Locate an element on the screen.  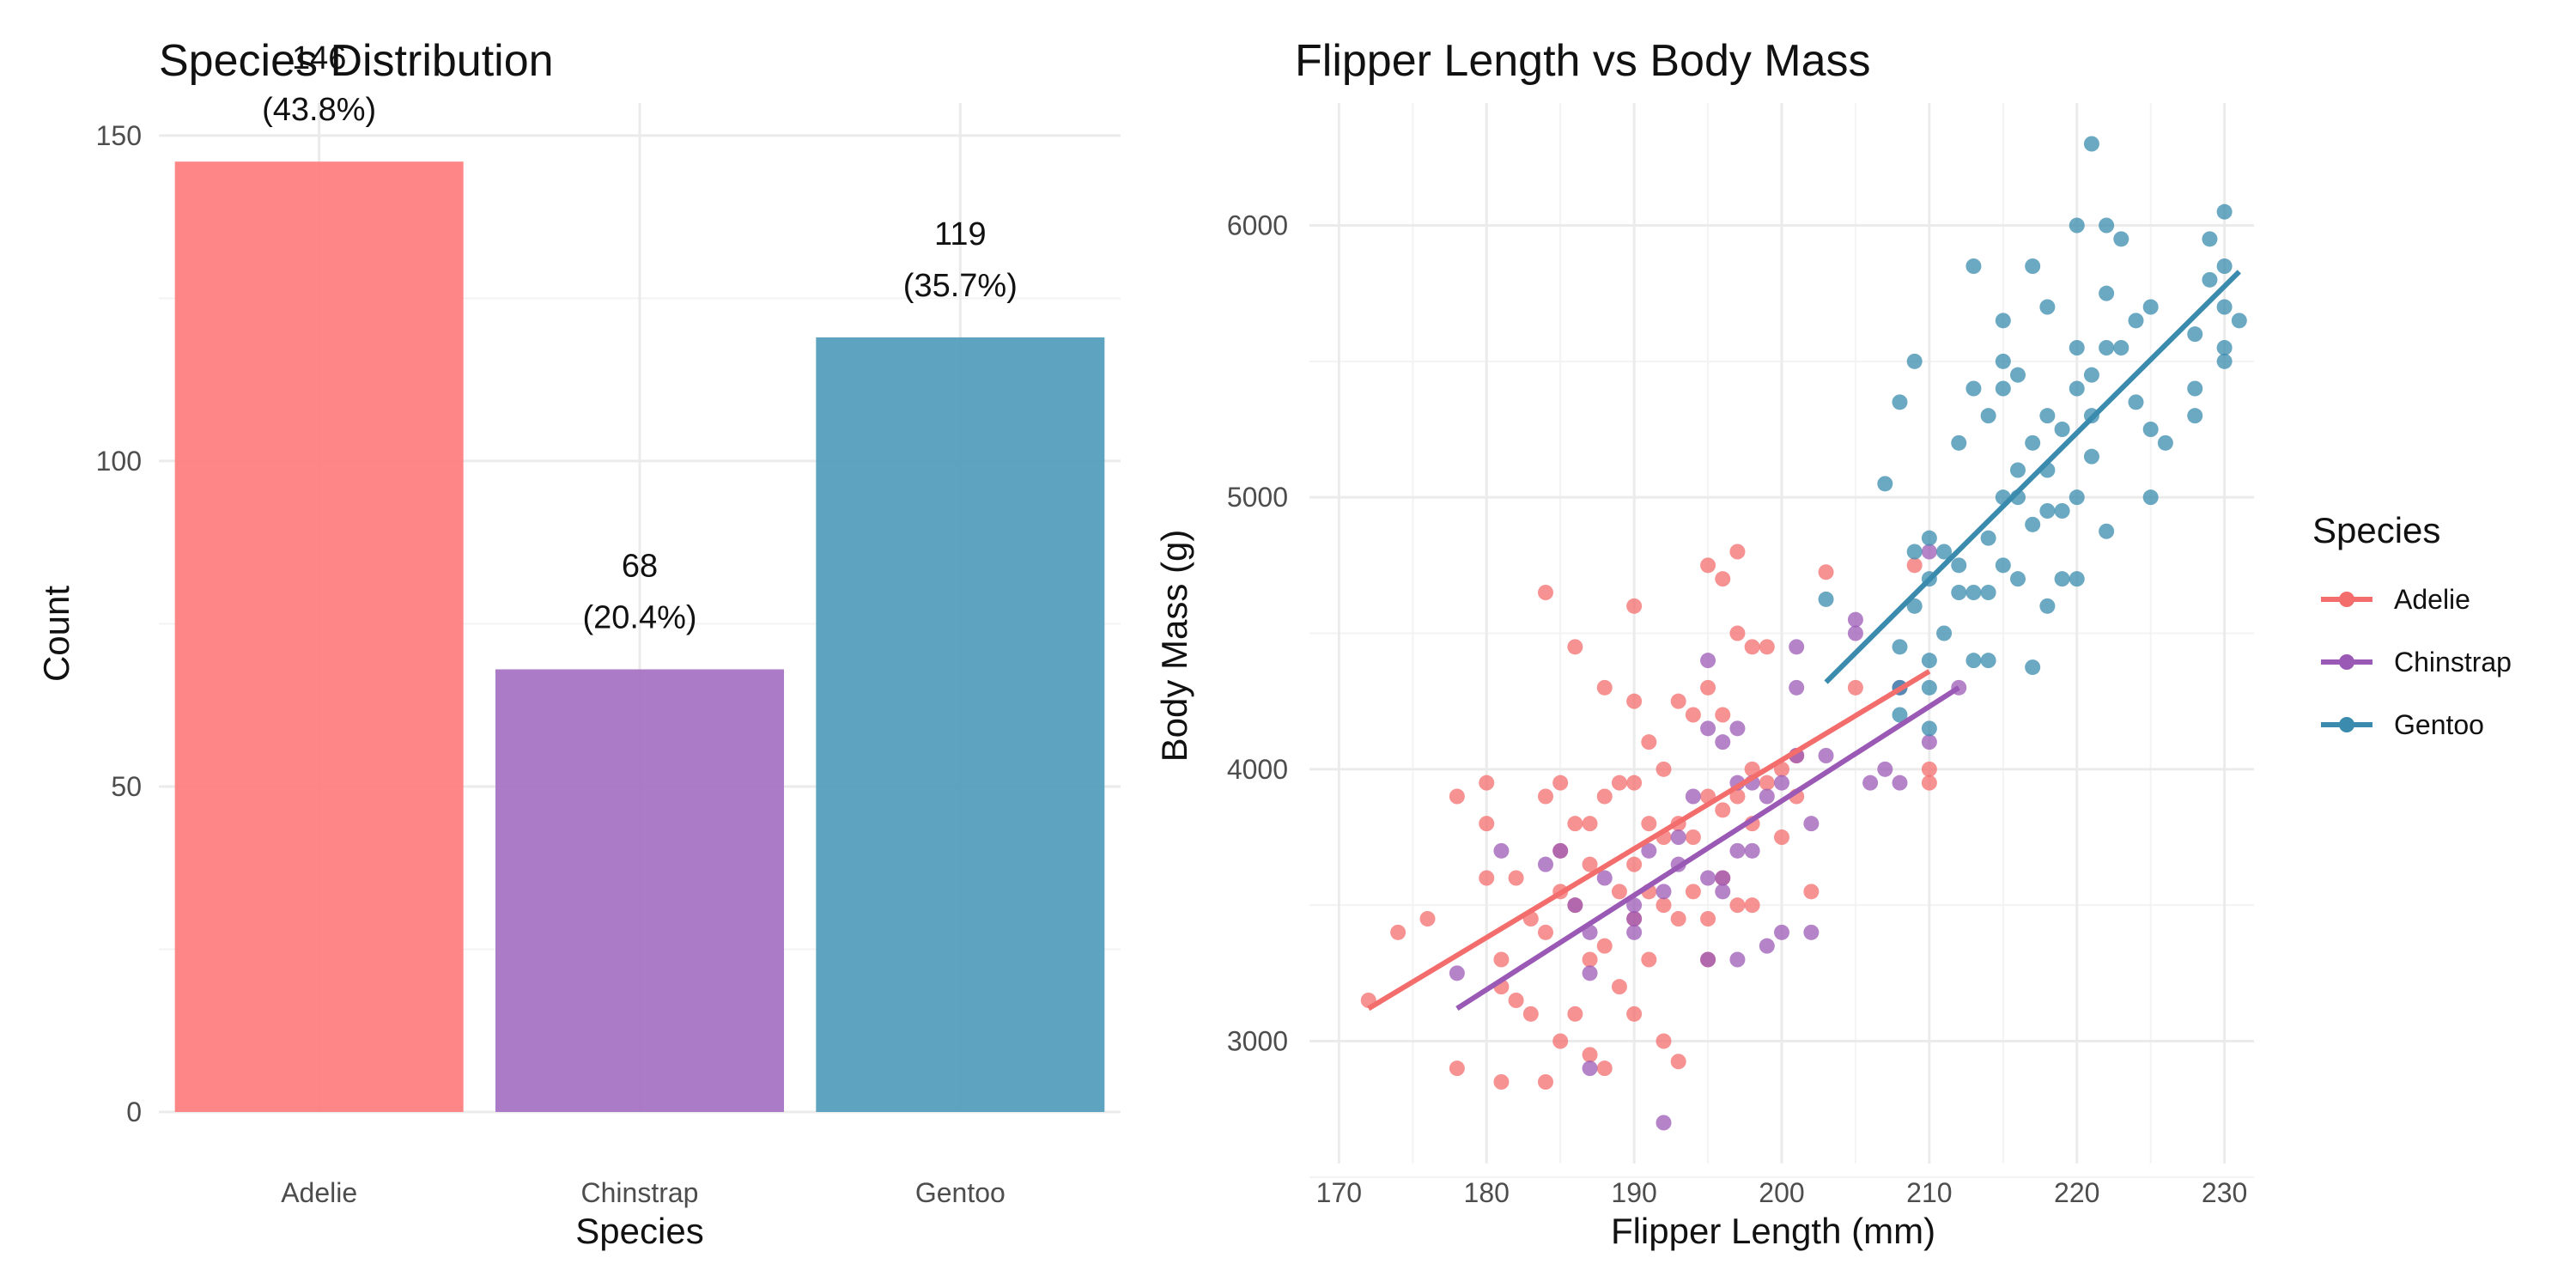
legend-entries: Adelie Chinstrap Gentoo is located at coordinates (2416, 662).